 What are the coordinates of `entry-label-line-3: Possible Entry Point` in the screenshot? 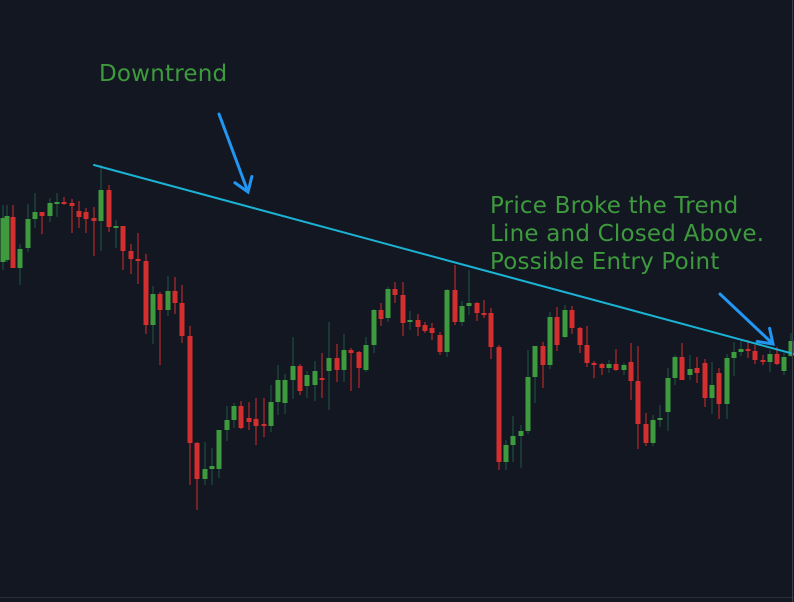 It's located at (605, 262).